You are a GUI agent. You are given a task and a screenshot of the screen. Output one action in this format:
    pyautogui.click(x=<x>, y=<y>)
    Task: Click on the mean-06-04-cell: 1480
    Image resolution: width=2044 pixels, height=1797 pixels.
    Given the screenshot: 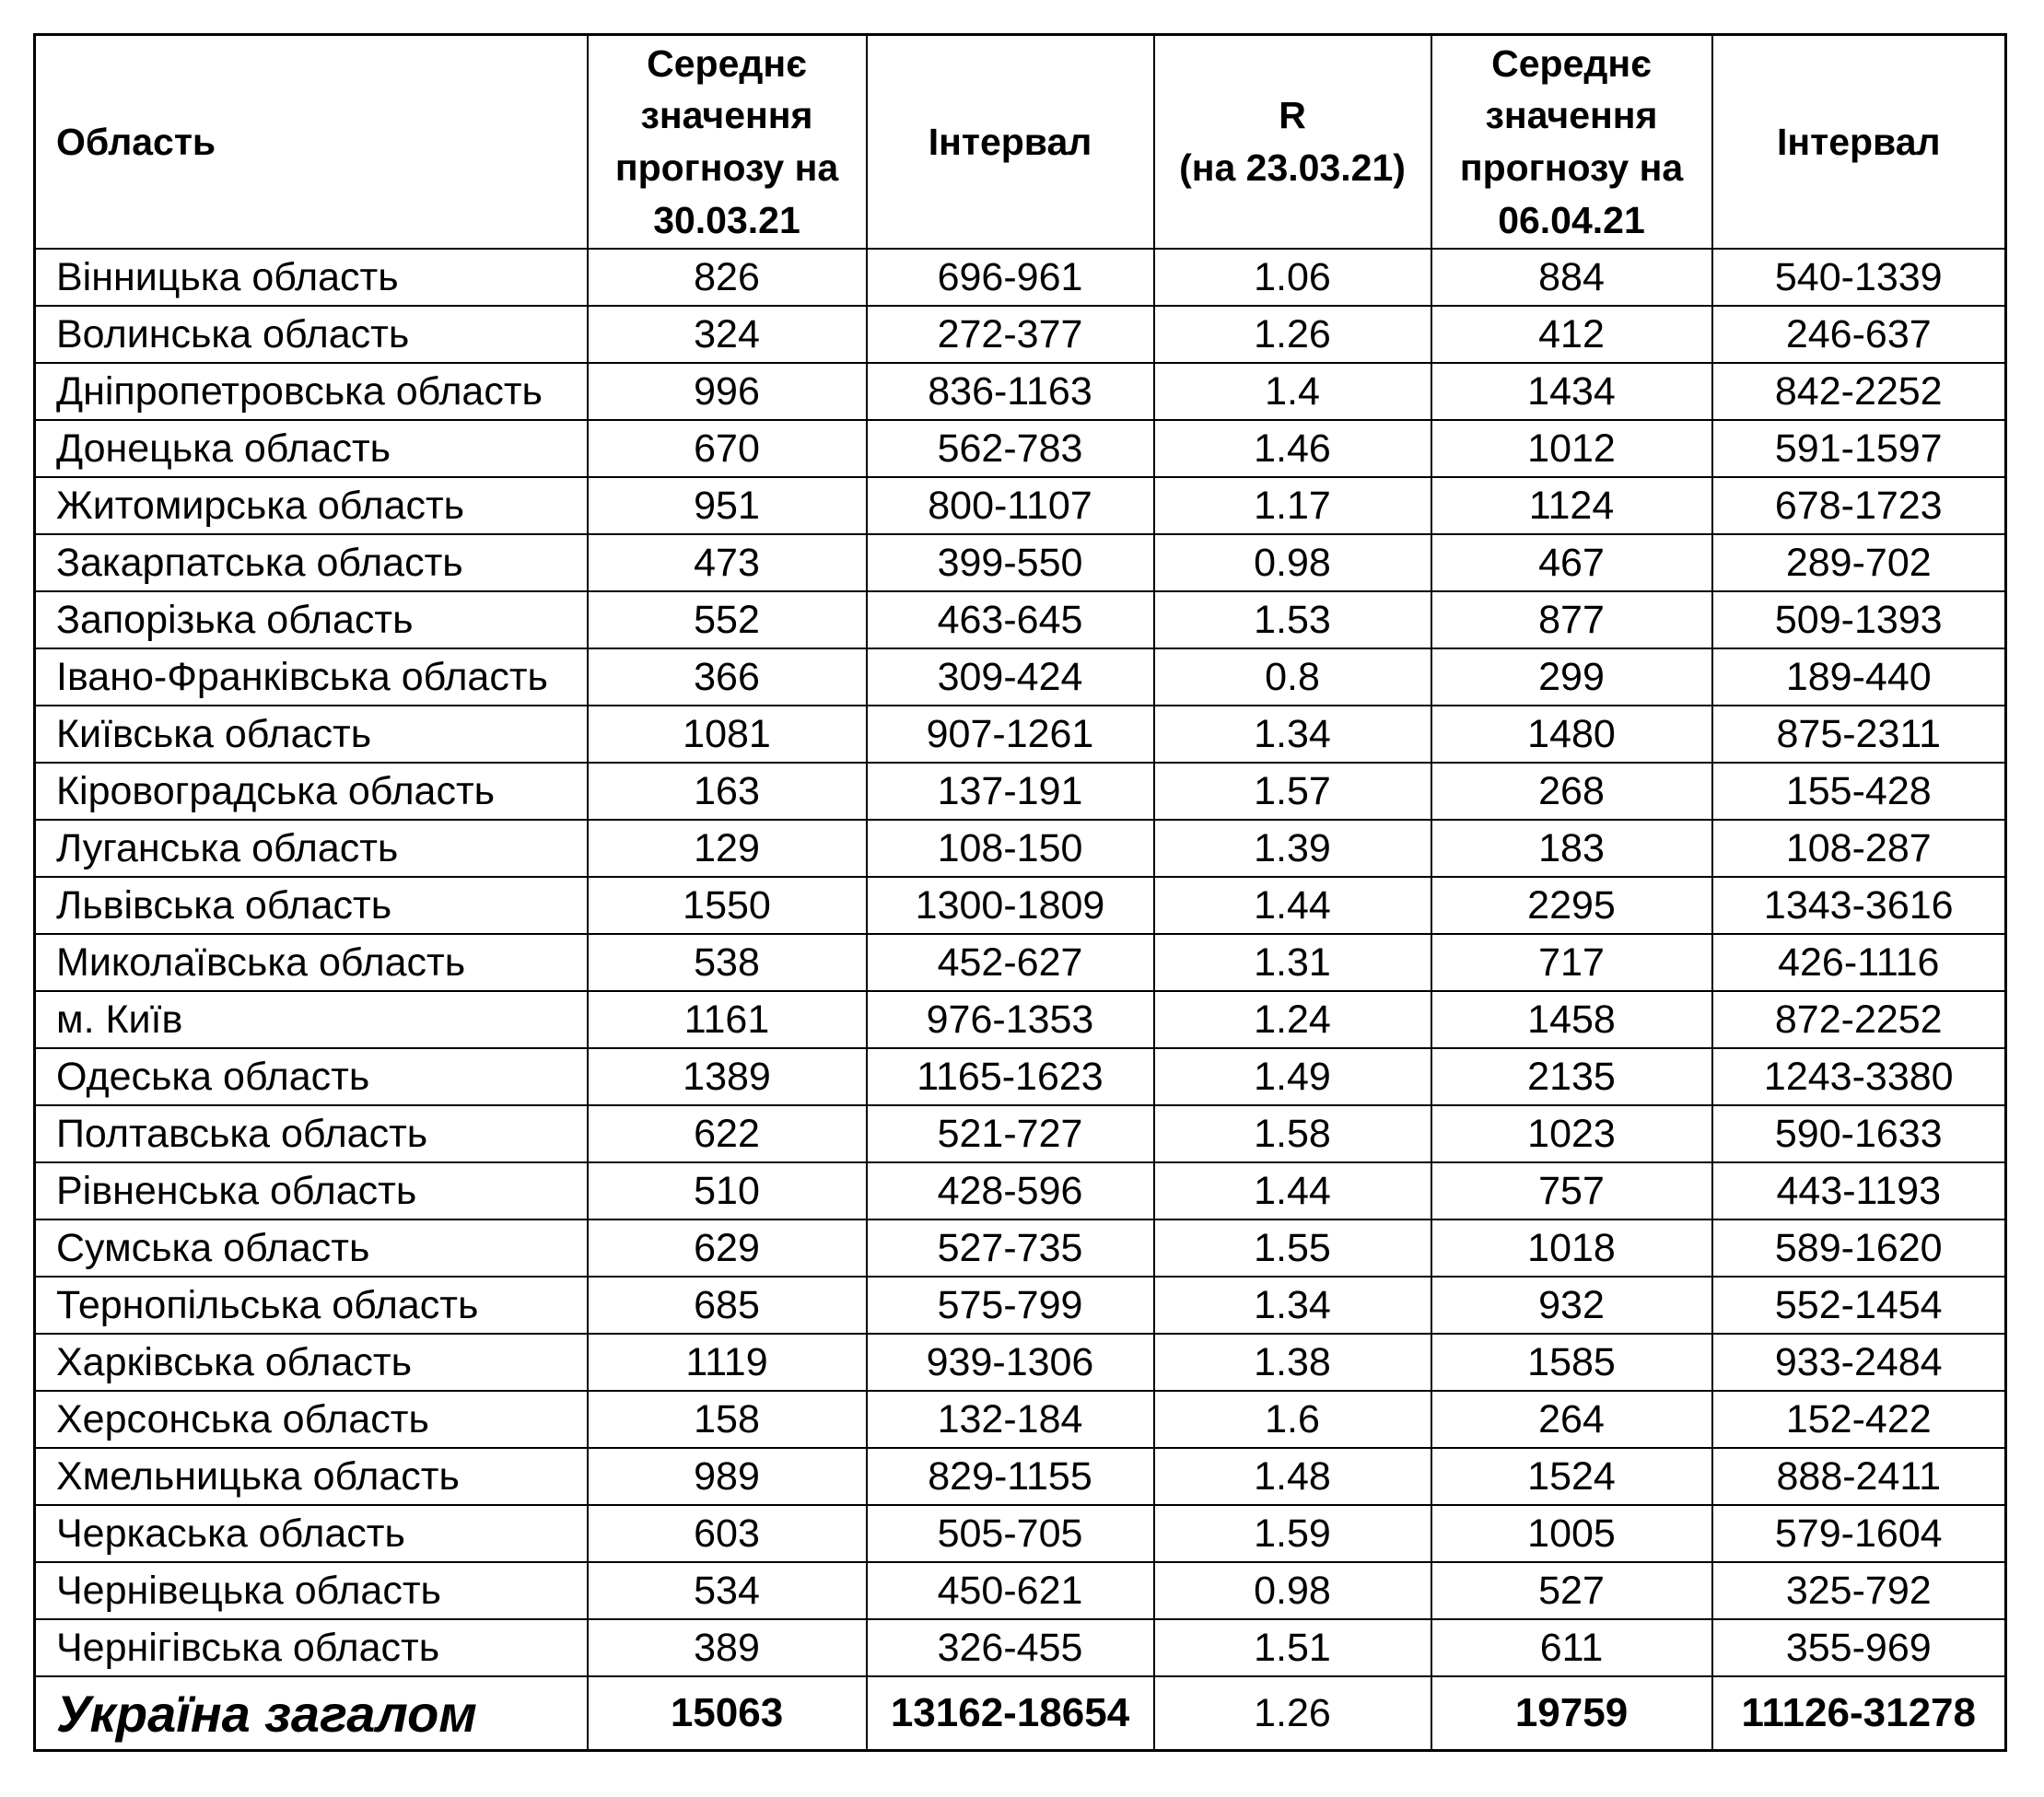 What is the action you would take?
    pyautogui.click(x=1571, y=734)
    